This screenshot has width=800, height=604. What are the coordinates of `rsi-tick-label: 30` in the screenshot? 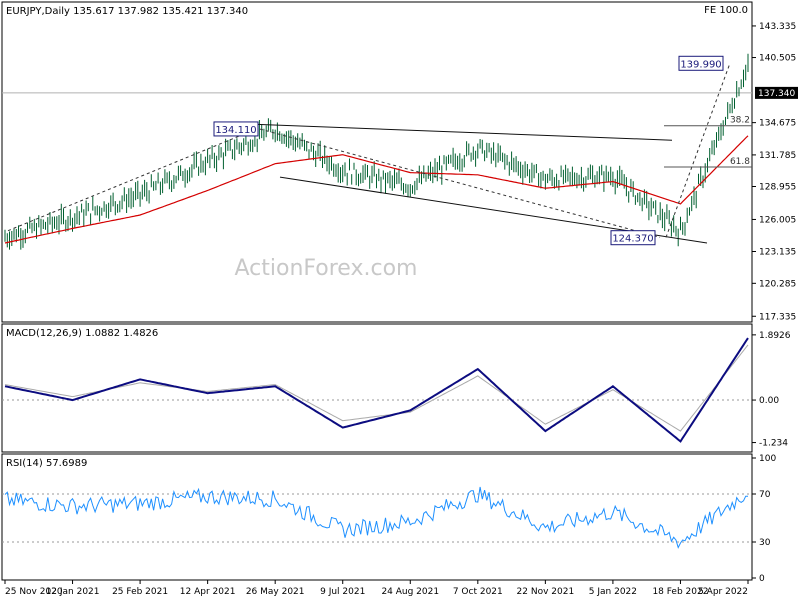 It's located at (765, 543).